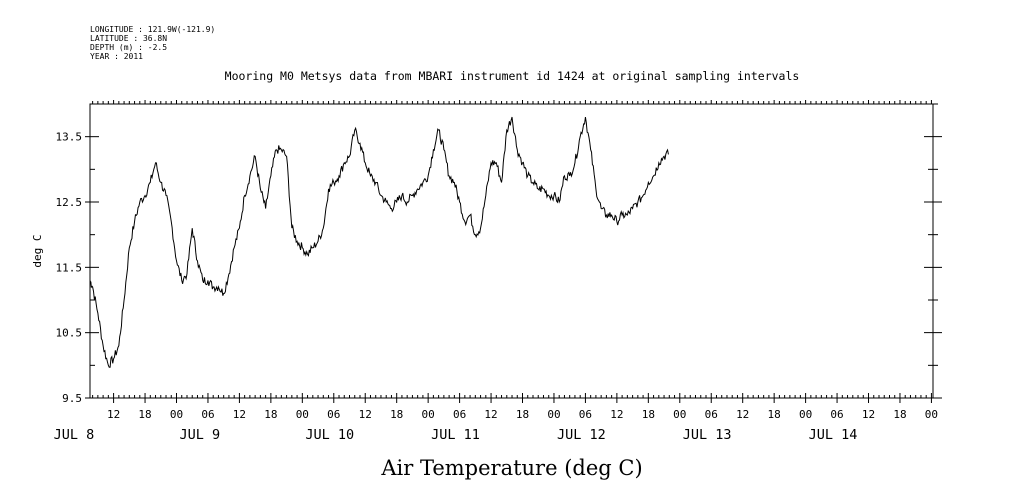  I want to click on day-label: JUL 11, so click(455, 435).